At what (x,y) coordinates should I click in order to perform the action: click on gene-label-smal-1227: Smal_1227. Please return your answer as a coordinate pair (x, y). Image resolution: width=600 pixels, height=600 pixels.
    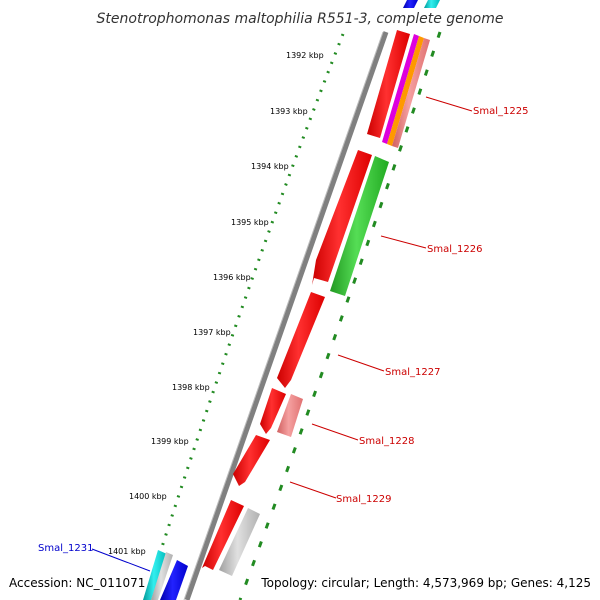
    Looking at the image, I should click on (412, 372).